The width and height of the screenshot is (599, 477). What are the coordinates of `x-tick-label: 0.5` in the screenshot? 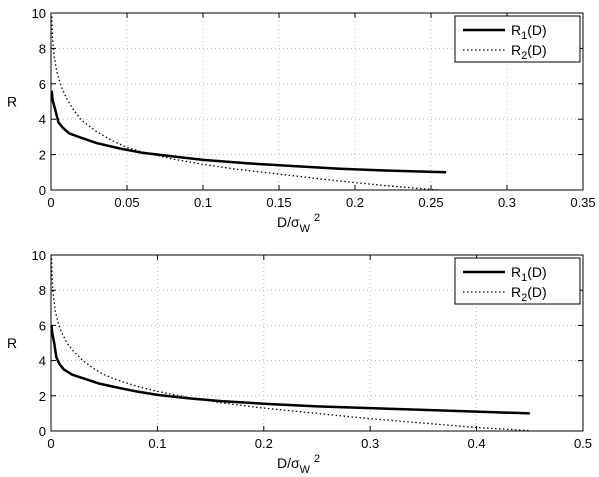 It's located at (583, 443).